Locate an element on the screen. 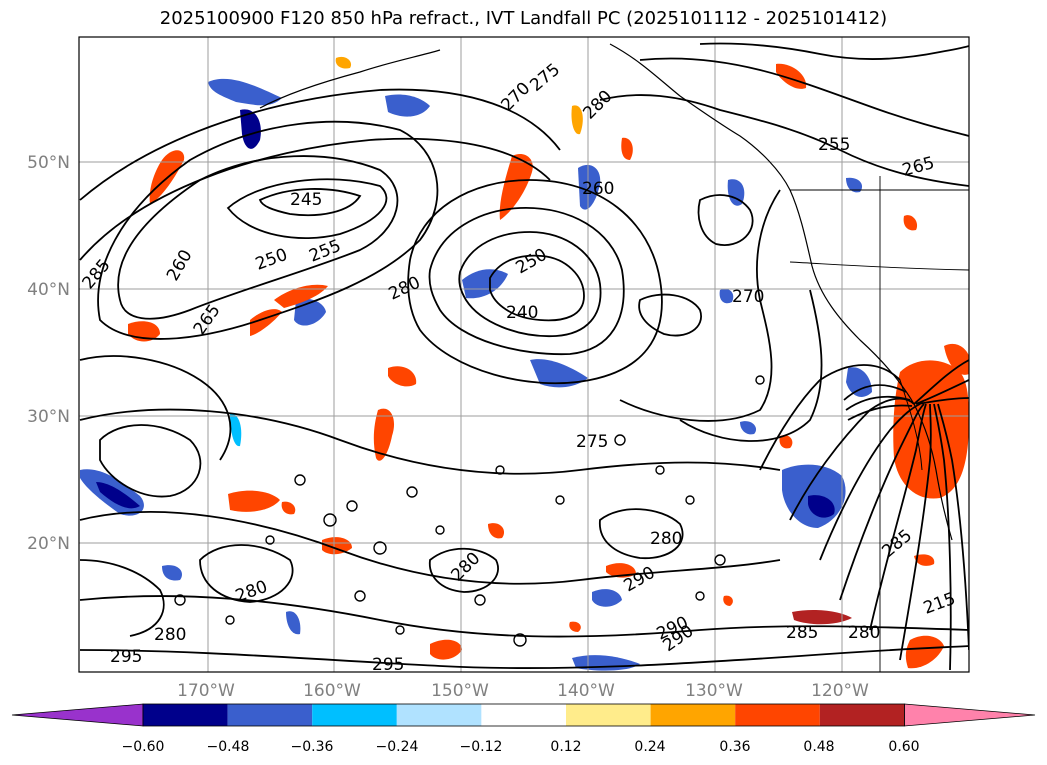  latitude-labels: 50°N 40°N 30°N 20°N is located at coordinates (48, 353).